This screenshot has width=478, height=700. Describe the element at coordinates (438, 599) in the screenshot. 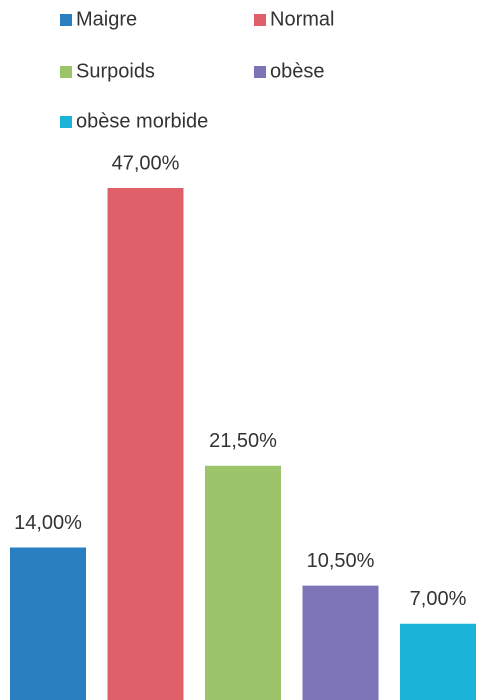

I see `value-label: 7,00%` at that location.